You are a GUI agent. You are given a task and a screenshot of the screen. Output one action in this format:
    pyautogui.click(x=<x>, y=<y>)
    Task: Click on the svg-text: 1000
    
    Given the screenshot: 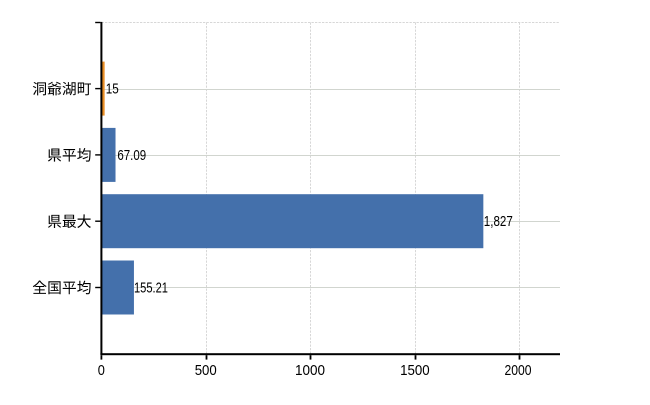 What is the action you would take?
    pyautogui.click(x=310, y=370)
    